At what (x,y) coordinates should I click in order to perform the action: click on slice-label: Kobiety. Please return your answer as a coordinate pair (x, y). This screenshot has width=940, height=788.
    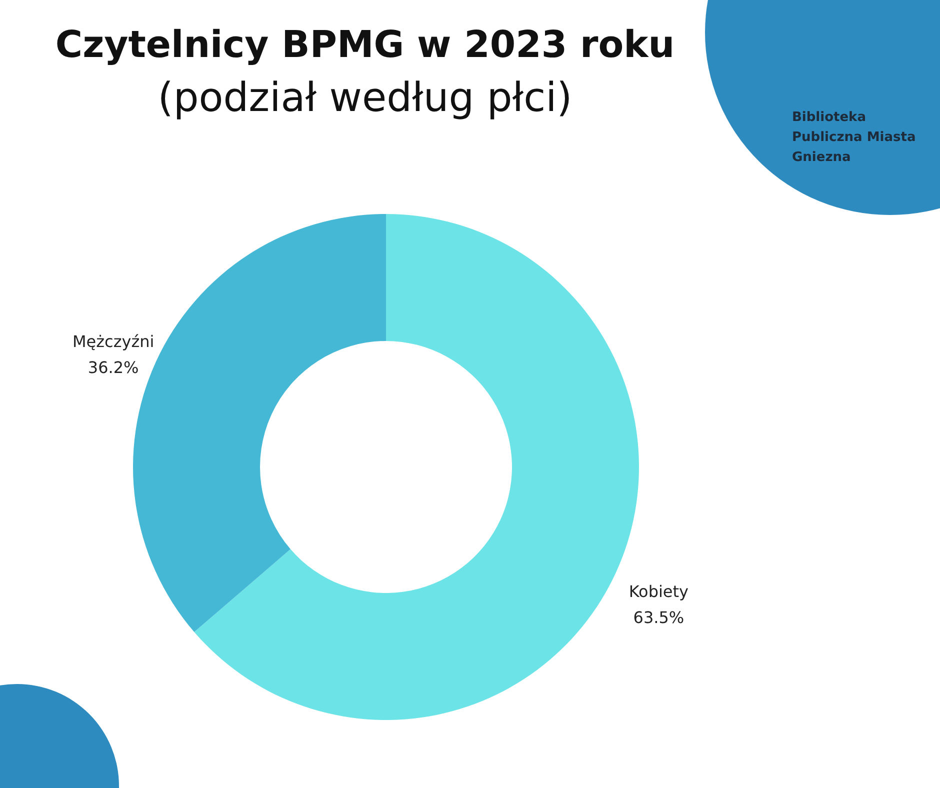
    Looking at the image, I should click on (658, 592).